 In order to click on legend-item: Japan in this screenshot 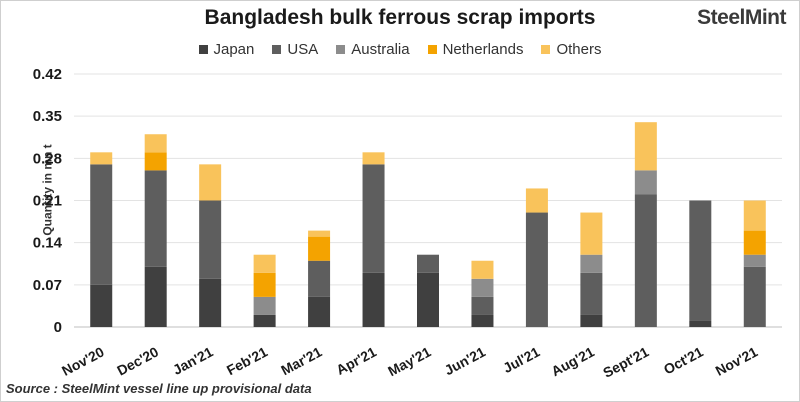, I will do `click(226, 49)`.